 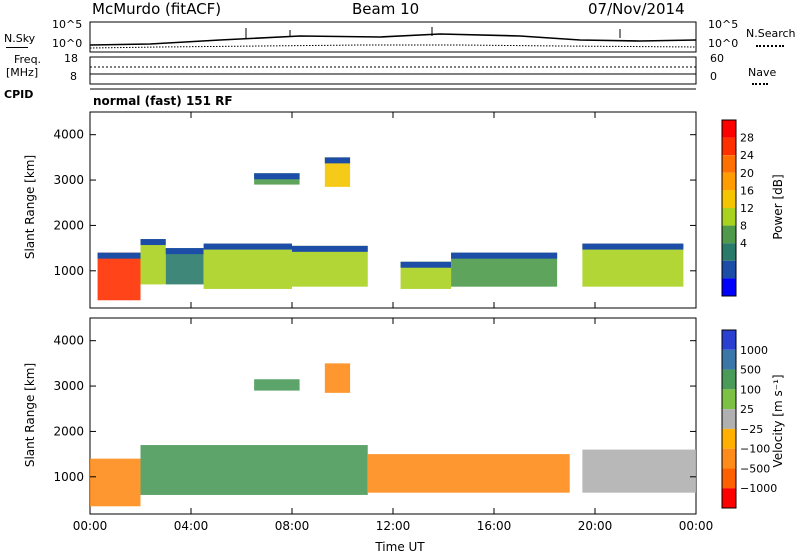 I want to click on nsearch-tick-top: 10^5, so click(x=723, y=24).